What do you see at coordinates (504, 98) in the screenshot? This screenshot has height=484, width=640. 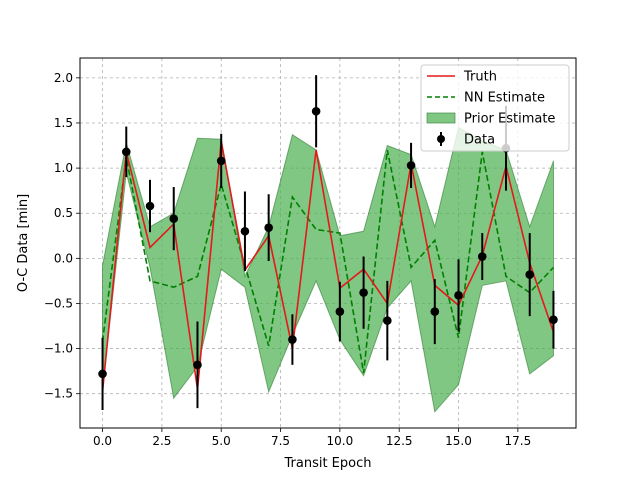 I see `legend-label: NN Estimate` at bounding box center [504, 98].